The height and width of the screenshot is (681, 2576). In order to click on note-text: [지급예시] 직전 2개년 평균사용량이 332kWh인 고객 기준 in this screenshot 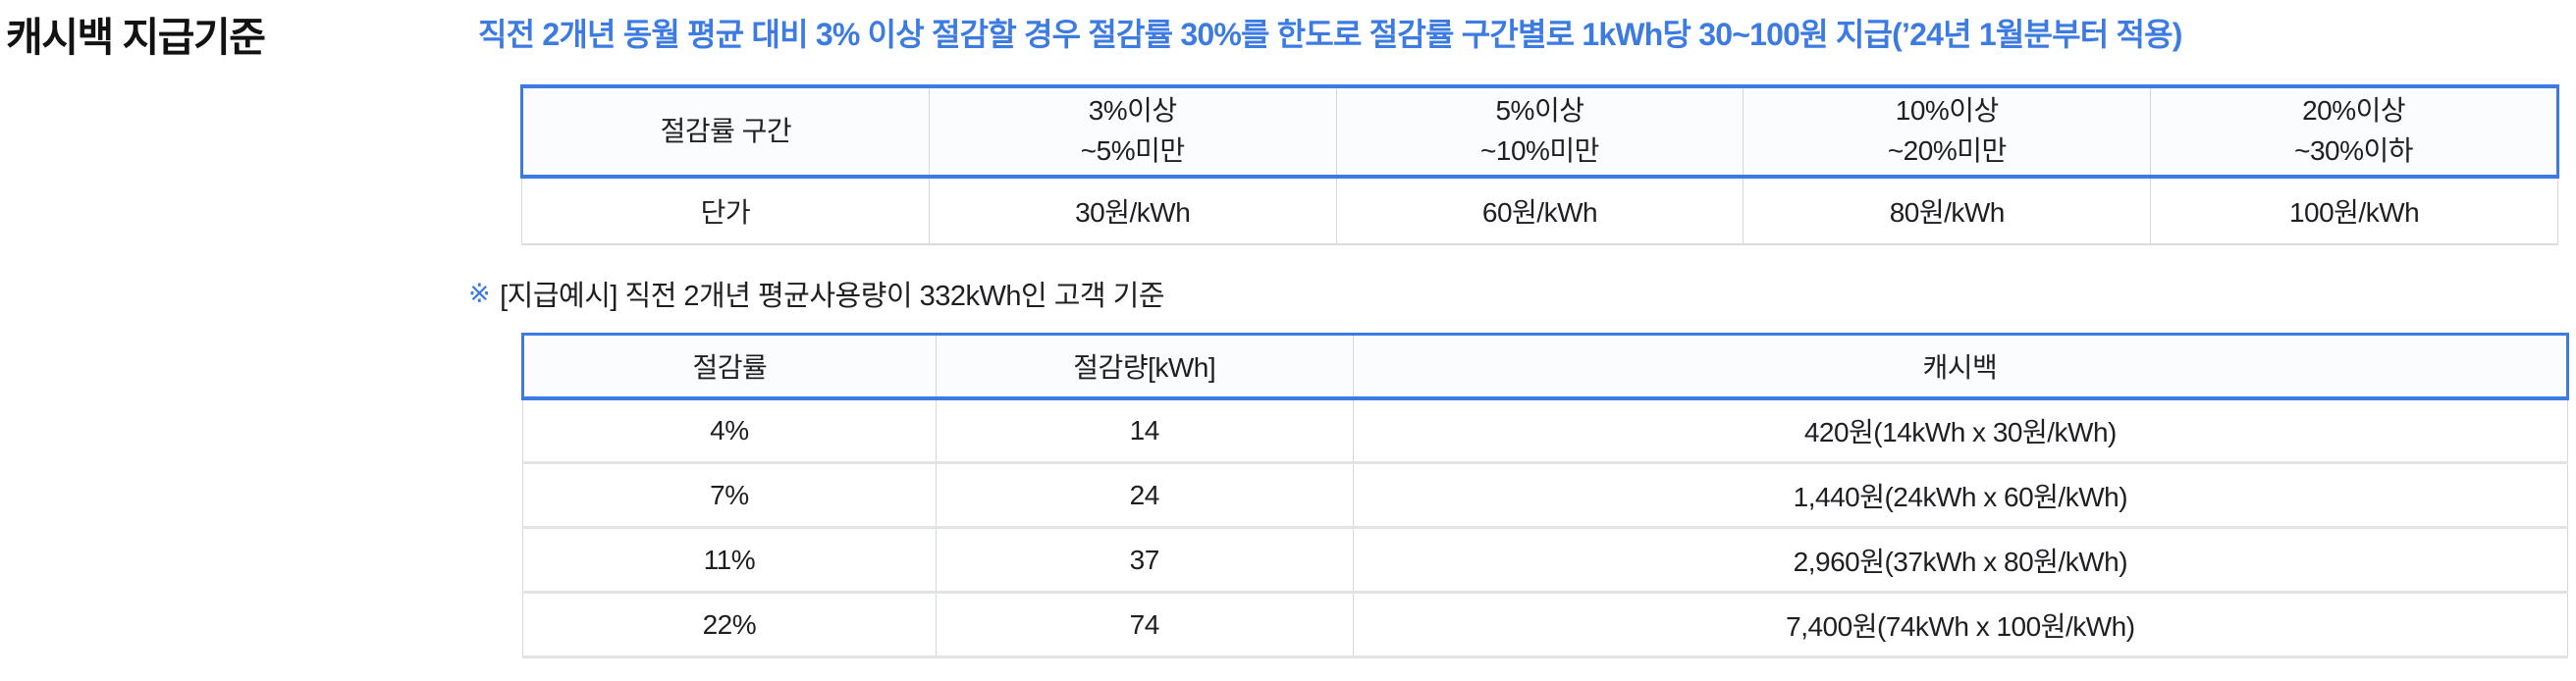, I will do `click(832, 296)`.